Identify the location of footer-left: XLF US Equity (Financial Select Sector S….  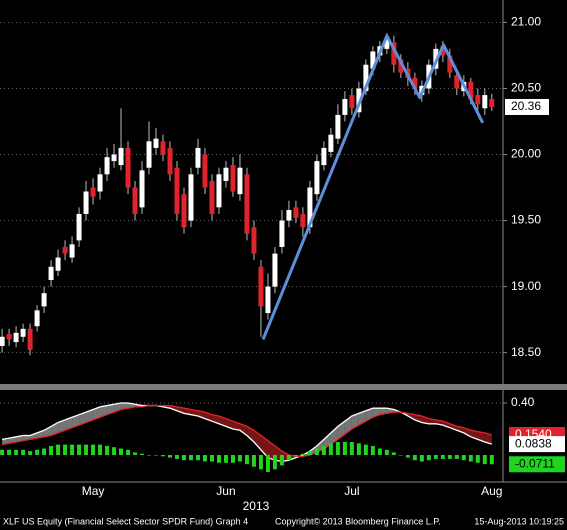
(125, 521).